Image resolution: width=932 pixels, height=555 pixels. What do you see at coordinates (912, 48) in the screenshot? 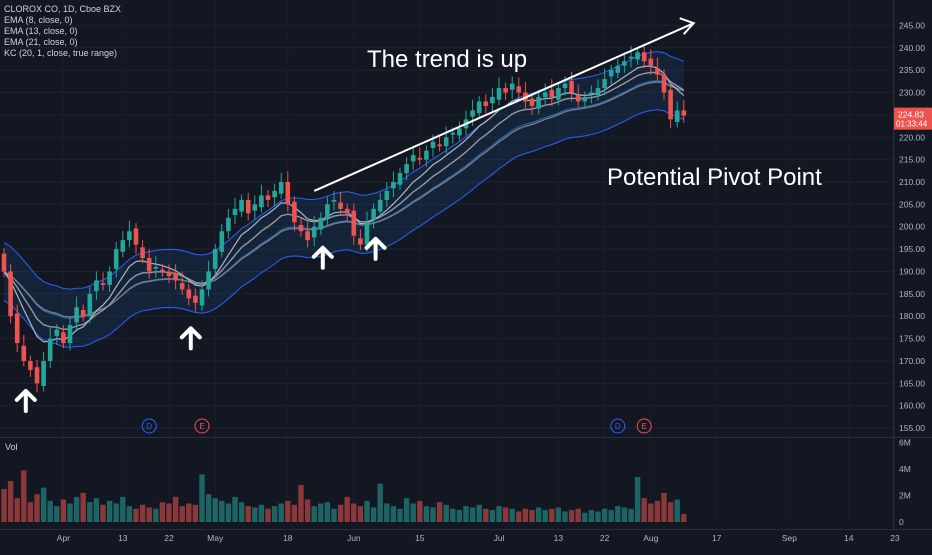
I see `price-tick-label: 240.00` at bounding box center [912, 48].